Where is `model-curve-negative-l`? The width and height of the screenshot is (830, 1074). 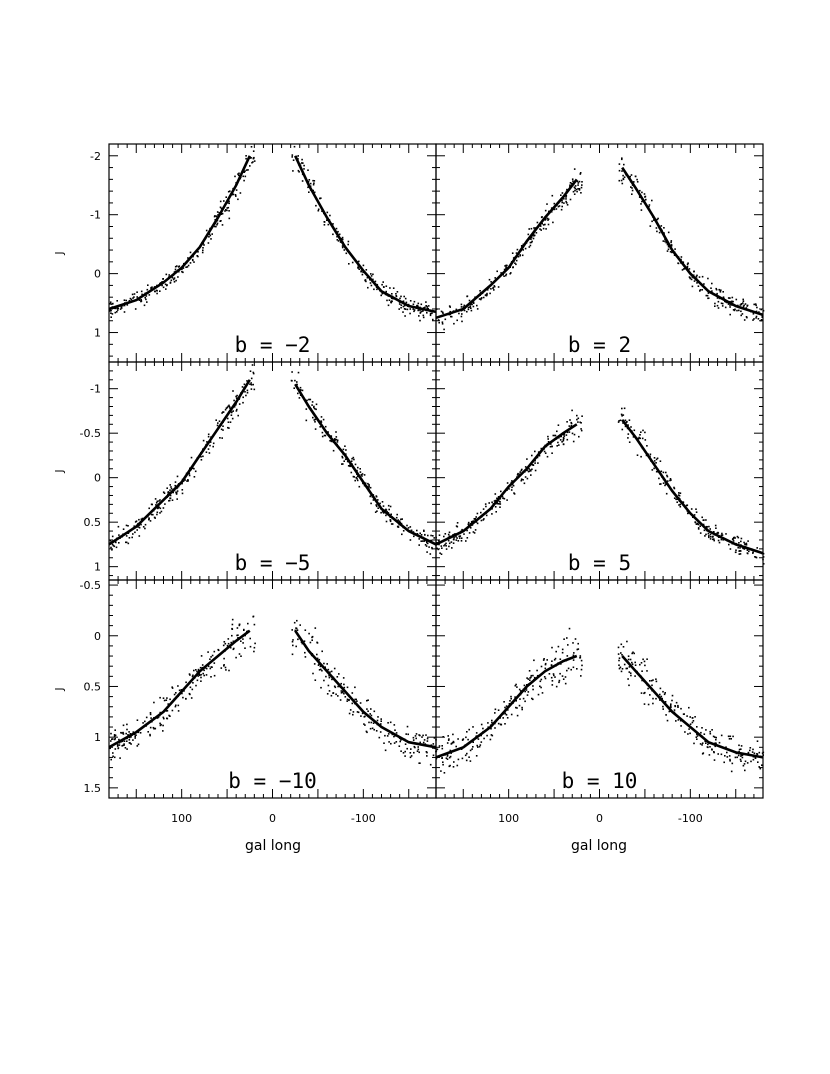 model-curve-negative-l is located at coordinates (692, 241).